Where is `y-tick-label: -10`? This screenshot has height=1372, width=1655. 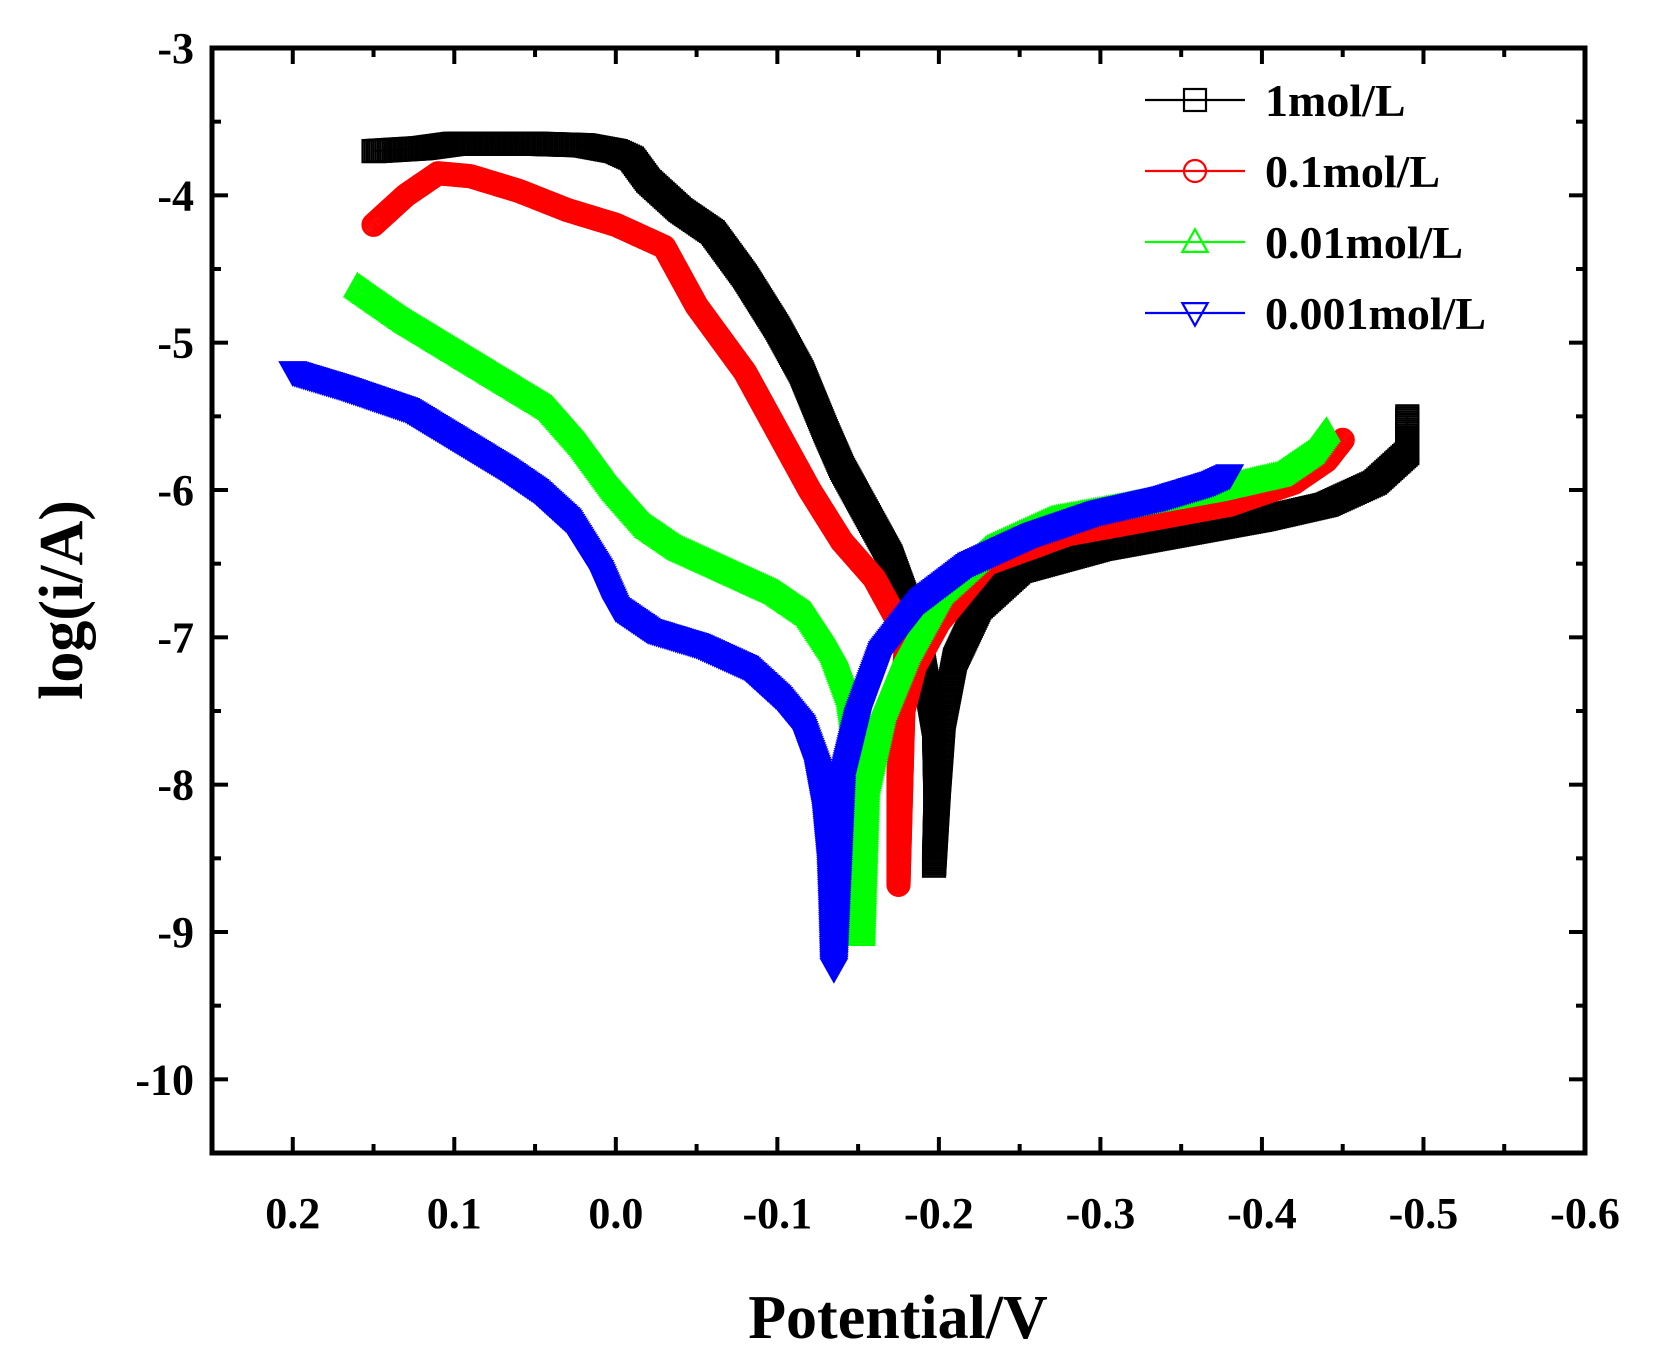
y-tick-label: -10 is located at coordinates (164, 1079).